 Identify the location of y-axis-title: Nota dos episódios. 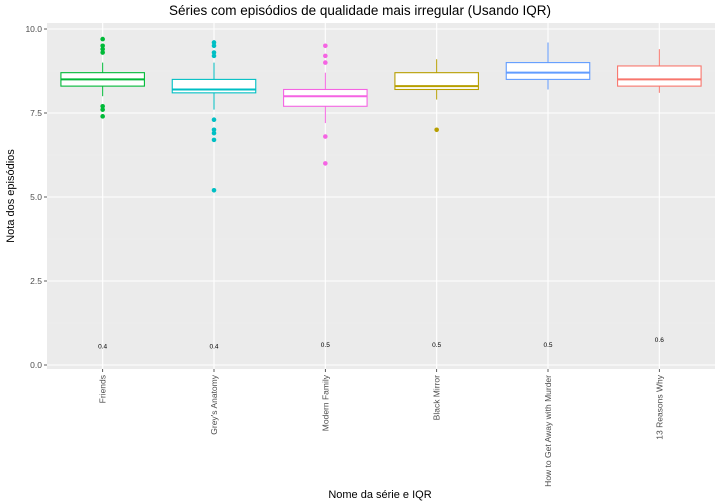
(11, 196).